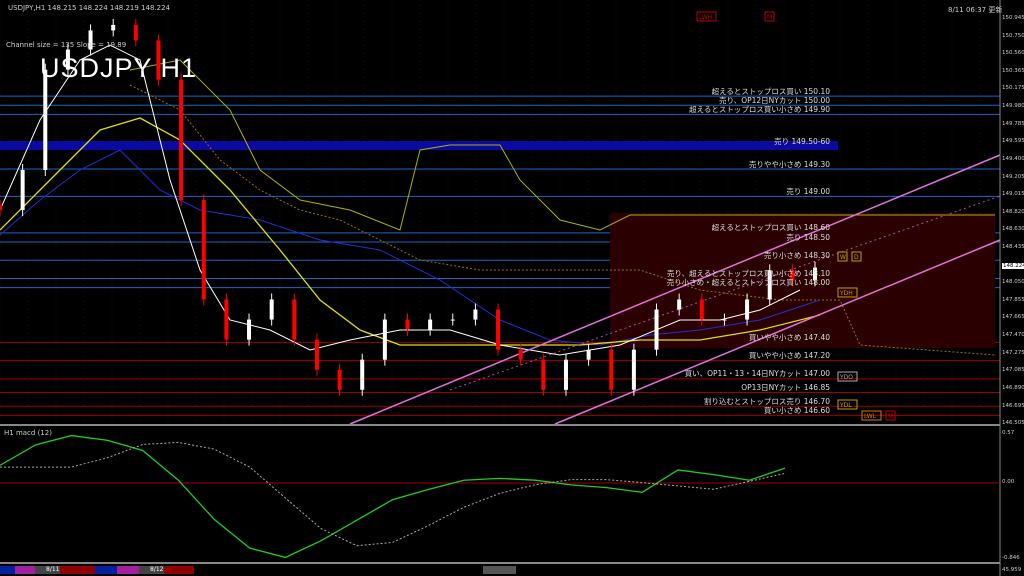 The height and width of the screenshot is (576, 1024). Describe the element at coordinates (1013, 352) in the screenshot. I see `y-tick: 147.275` at that location.